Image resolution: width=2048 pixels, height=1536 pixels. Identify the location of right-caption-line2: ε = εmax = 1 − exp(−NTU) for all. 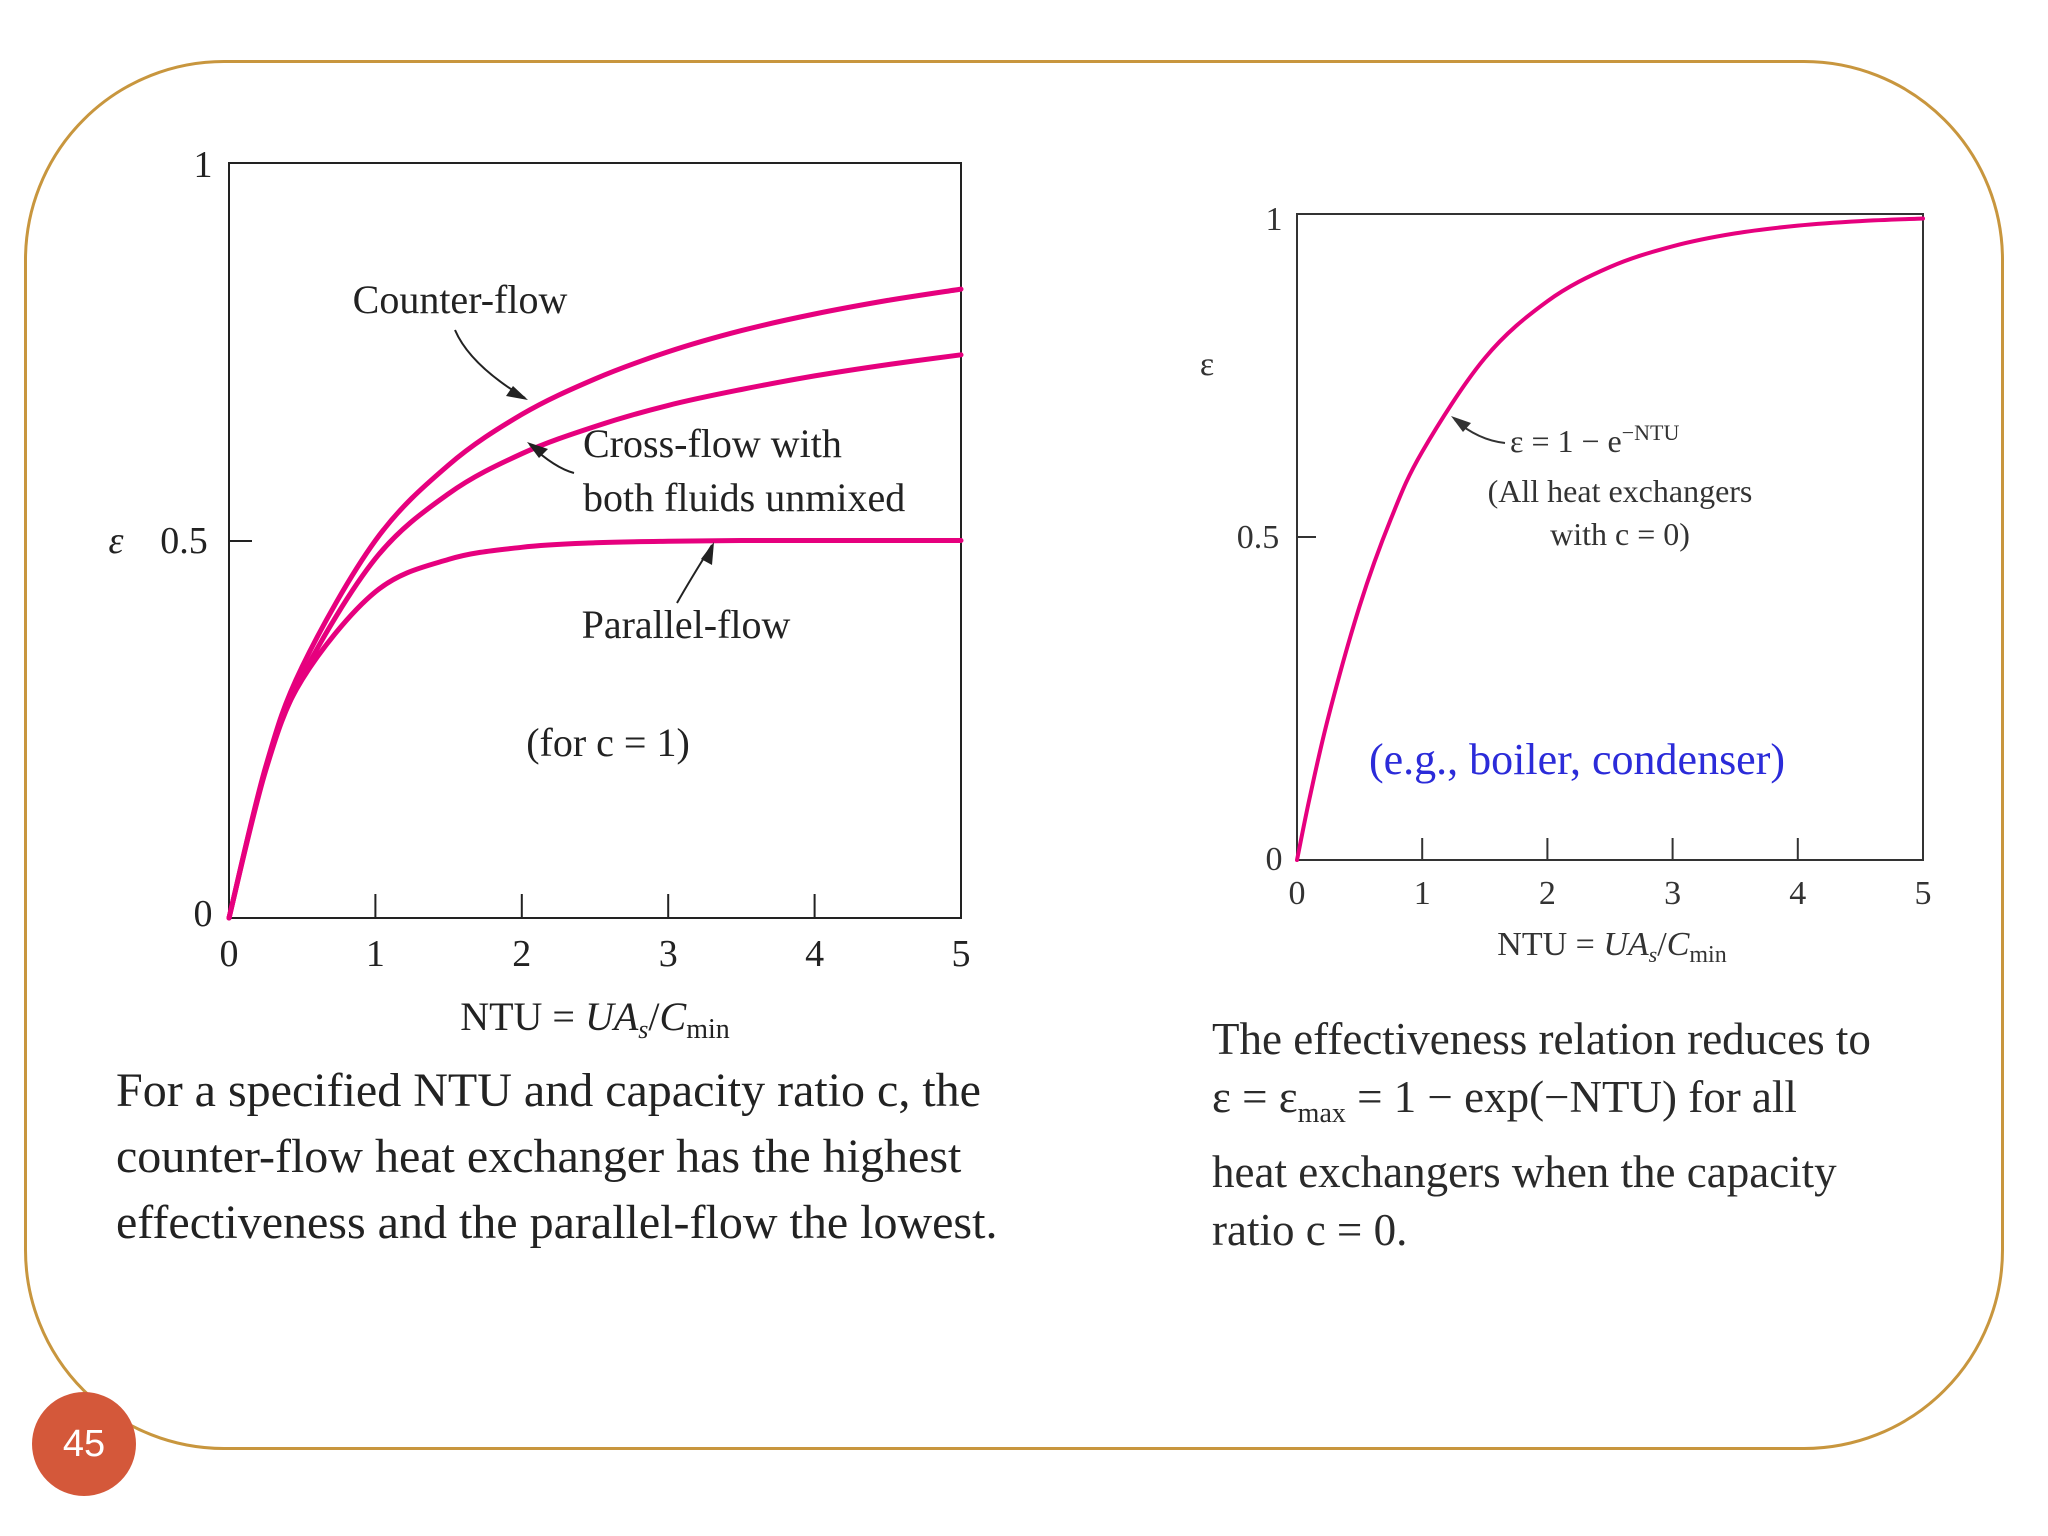
(1504, 1100).